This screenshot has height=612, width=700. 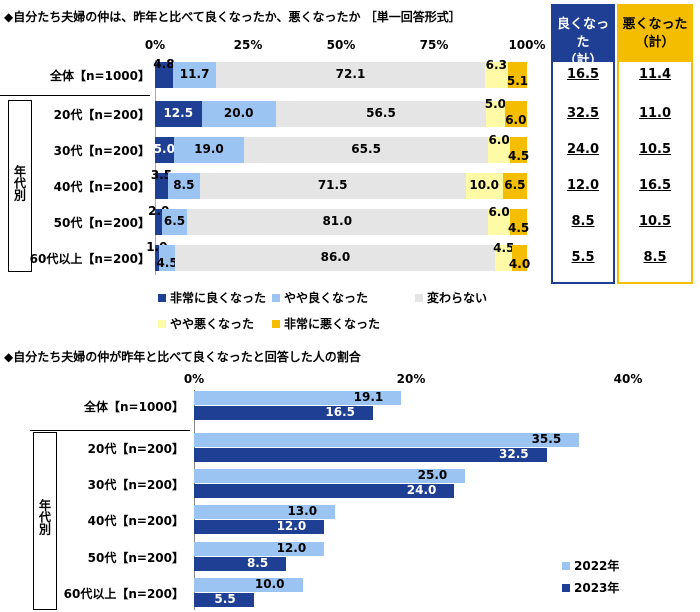 What do you see at coordinates (628, 379) in the screenshot?
I see `x-tick-label: 40%` at bounding box center [628, 379].